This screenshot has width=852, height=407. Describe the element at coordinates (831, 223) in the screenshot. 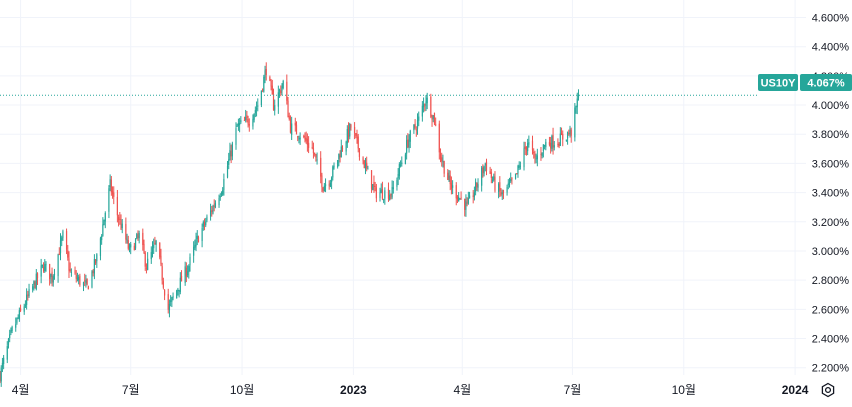

I see `y-tick-label: 3.200%` at that location.